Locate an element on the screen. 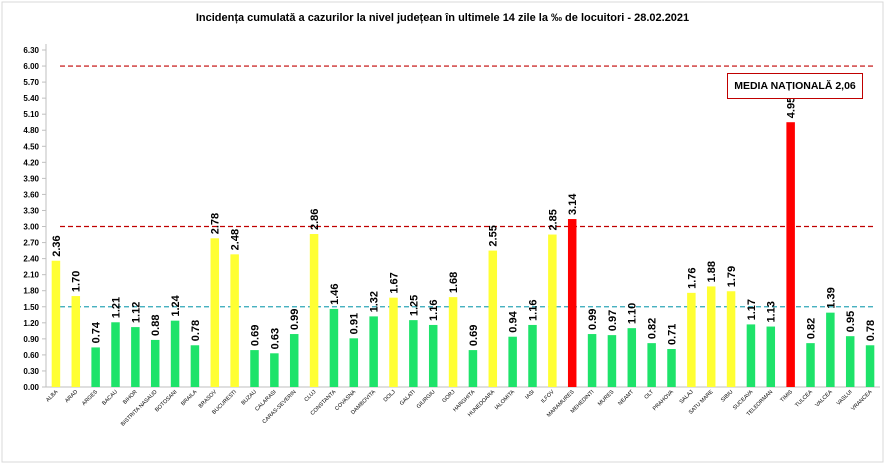 This screenshot has height=464, width=885. category-label: GIURGIU is located at coordinates (426, 399).